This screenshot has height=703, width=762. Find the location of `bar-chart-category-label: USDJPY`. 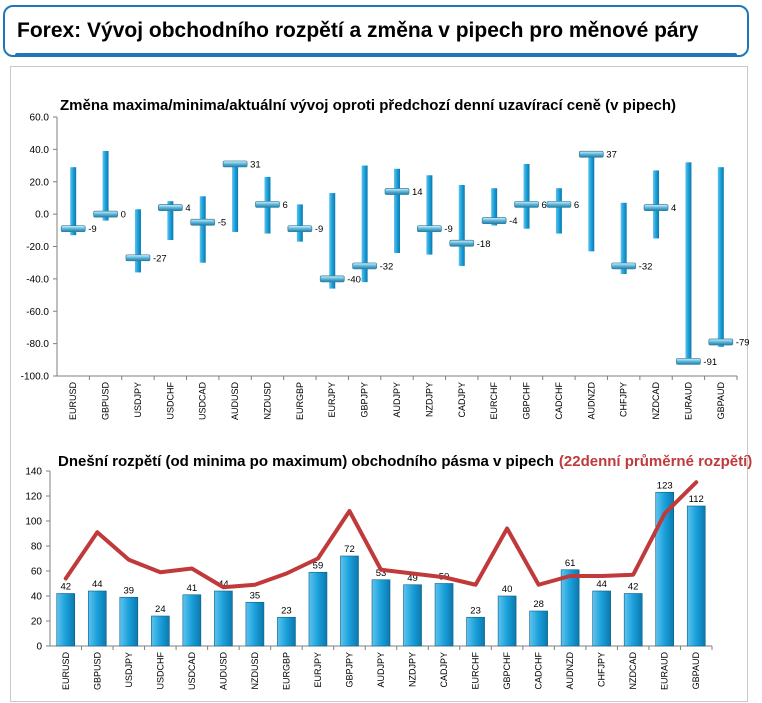

bar-chart-category-label: USDJPY is located at coordinates (129, 670).